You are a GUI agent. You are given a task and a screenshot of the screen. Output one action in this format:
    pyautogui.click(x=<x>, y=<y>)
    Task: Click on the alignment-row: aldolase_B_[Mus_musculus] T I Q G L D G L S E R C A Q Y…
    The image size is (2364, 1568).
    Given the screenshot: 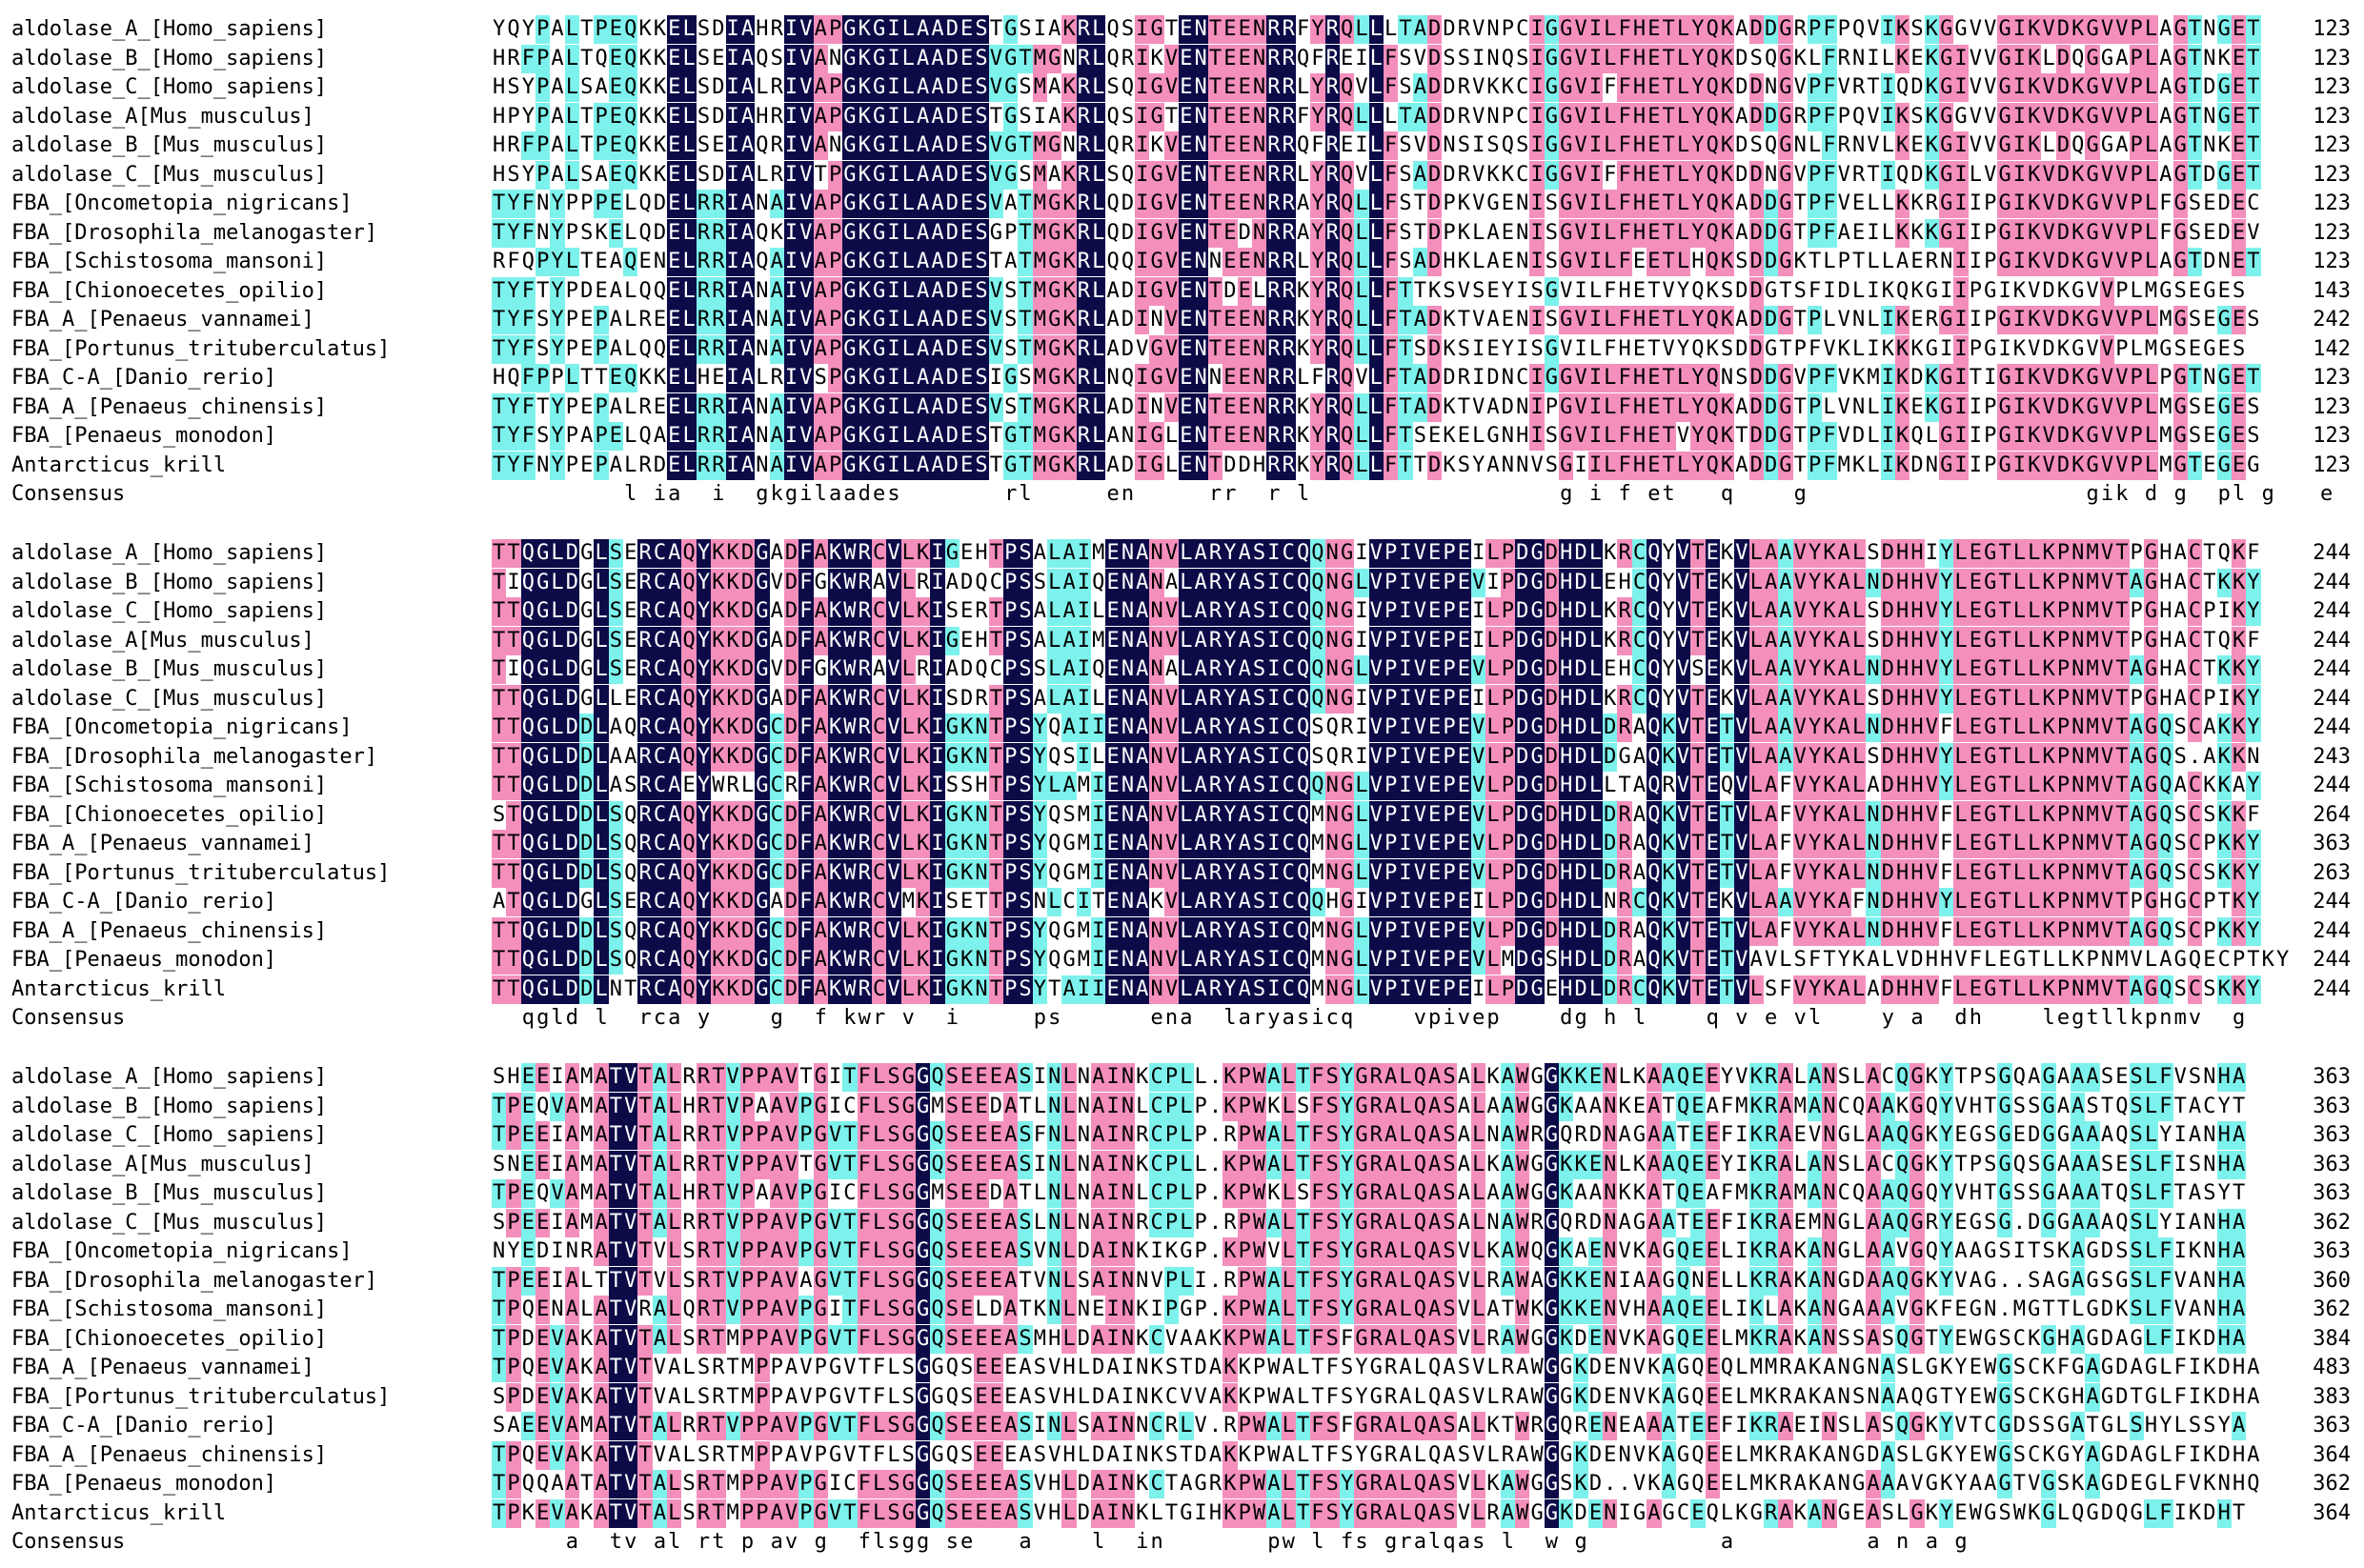 What is the action you would take?
    pyautogui.click(x=1182, y=669)
    